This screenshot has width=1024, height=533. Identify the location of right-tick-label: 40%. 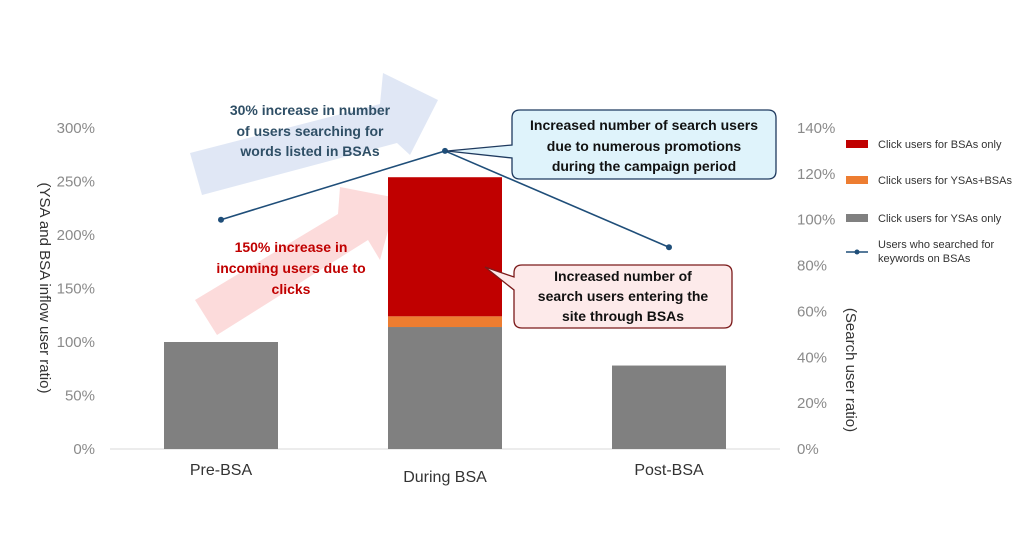
(812, 357).